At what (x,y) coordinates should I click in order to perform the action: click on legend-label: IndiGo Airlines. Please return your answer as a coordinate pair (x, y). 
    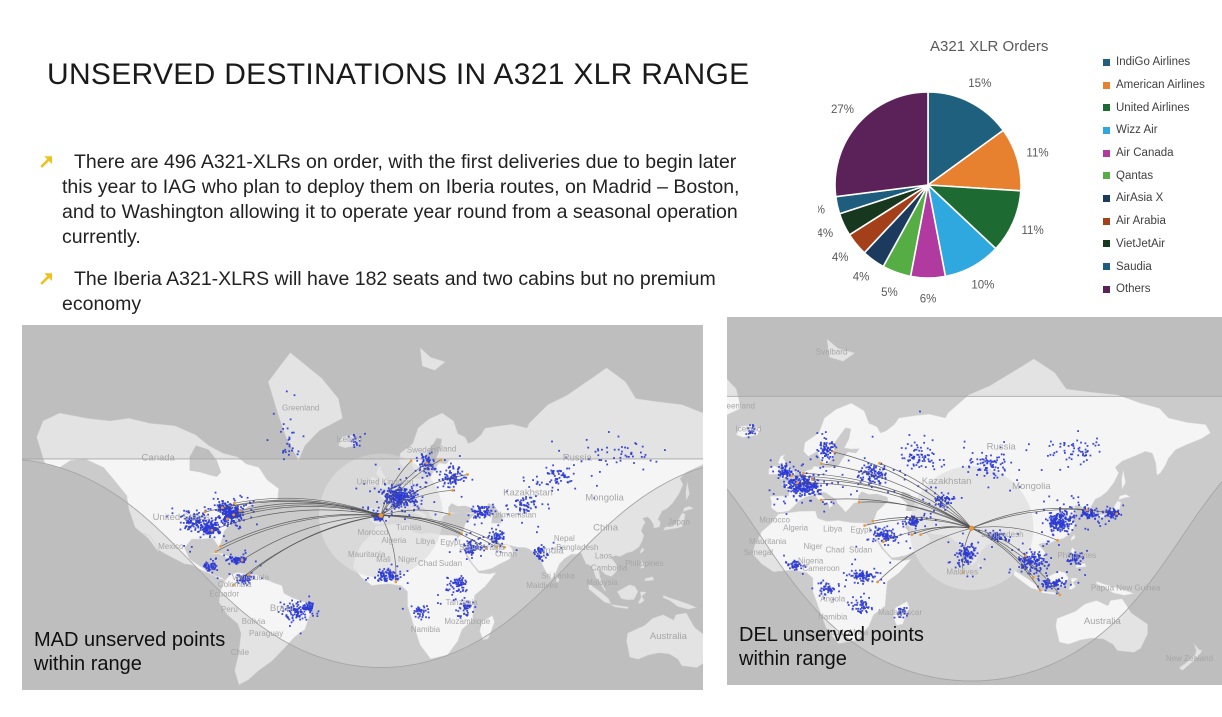
    Looking at the image, I should click on (1153, 62).